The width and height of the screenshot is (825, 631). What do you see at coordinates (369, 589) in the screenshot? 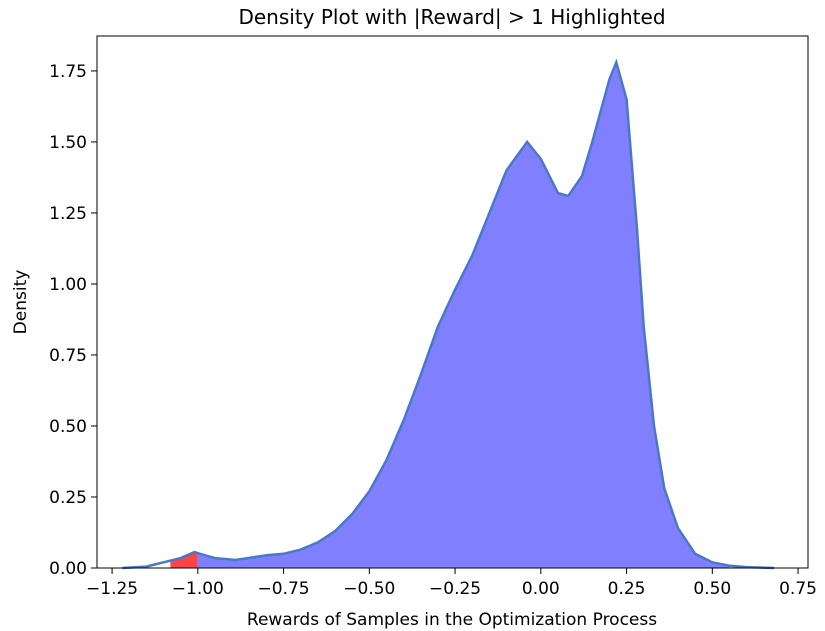
I see `x-tick-label: −0.50` at bounding box center [369, 589].